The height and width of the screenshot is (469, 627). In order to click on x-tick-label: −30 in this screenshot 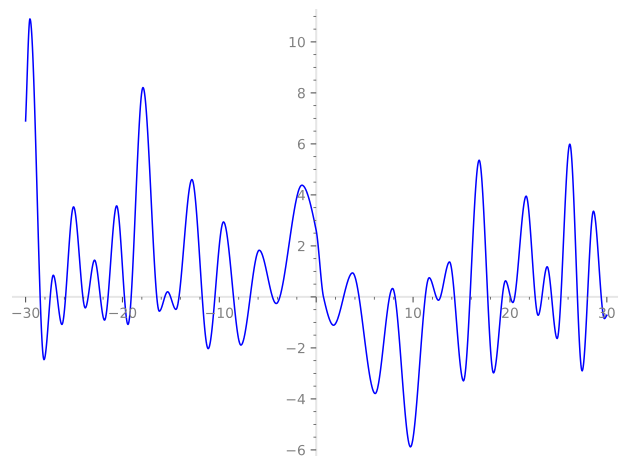, I will do `click(26, 313)`.